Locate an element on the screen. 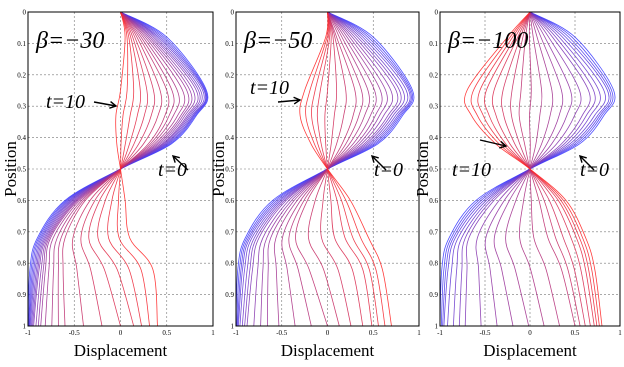 This screenshot has width=624, height=367. x-tick-label: -1 is located at coordinates (440, 333).